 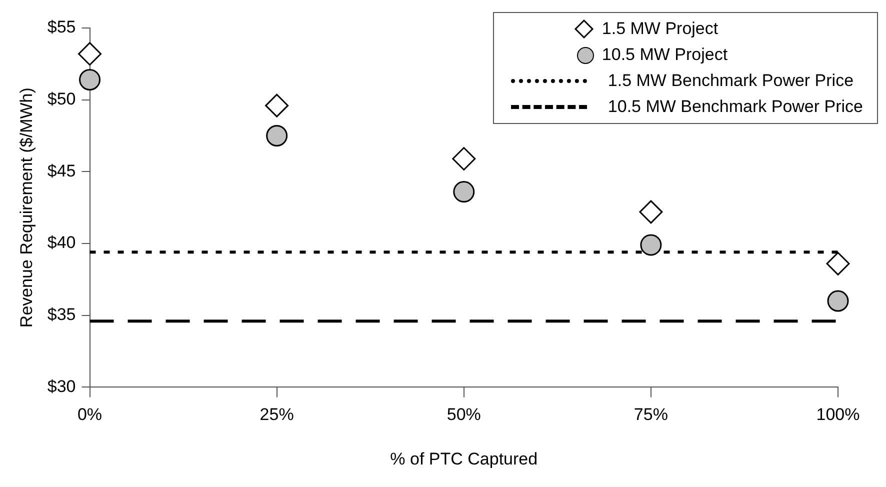 What do you see at coordinates (731, 81) in the screenshot?
I see `legend-label: 1.5 MW Benchmark Power Price` at bounding box center [731, 81].